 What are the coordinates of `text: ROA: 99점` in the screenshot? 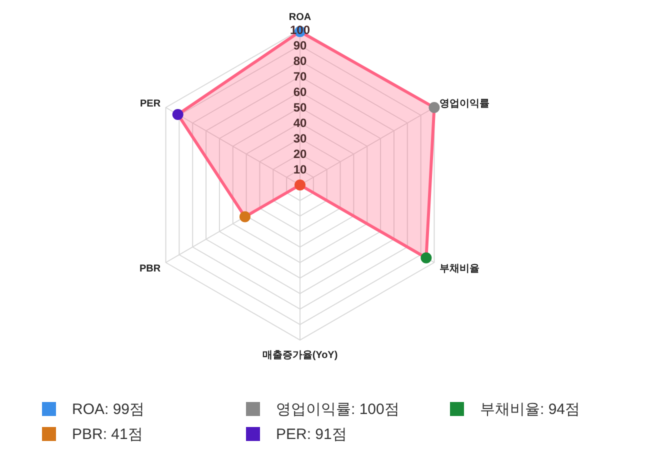 It's located at (108, 409).